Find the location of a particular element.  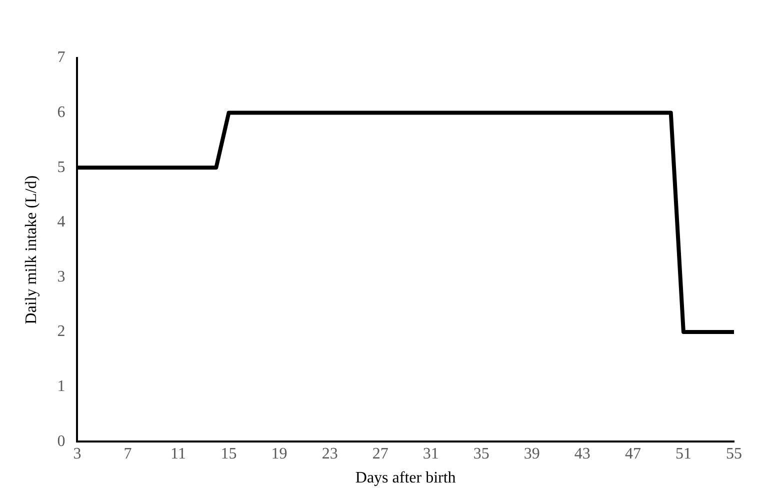

x-tick-label: 15 is located at coordinates (228, 453).